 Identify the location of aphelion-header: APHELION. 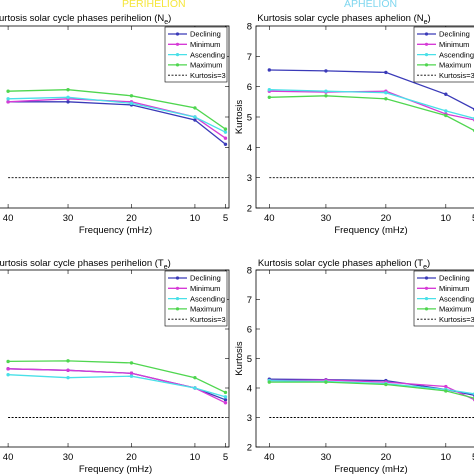
(370, 5).